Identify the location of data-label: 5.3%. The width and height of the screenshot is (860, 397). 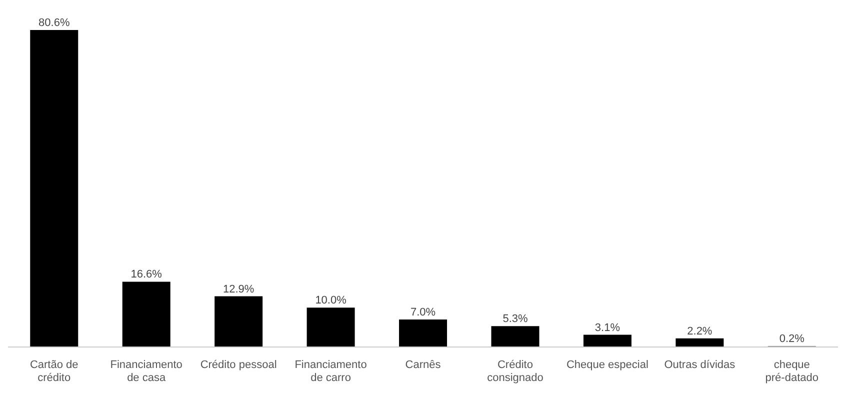
(515, 319).